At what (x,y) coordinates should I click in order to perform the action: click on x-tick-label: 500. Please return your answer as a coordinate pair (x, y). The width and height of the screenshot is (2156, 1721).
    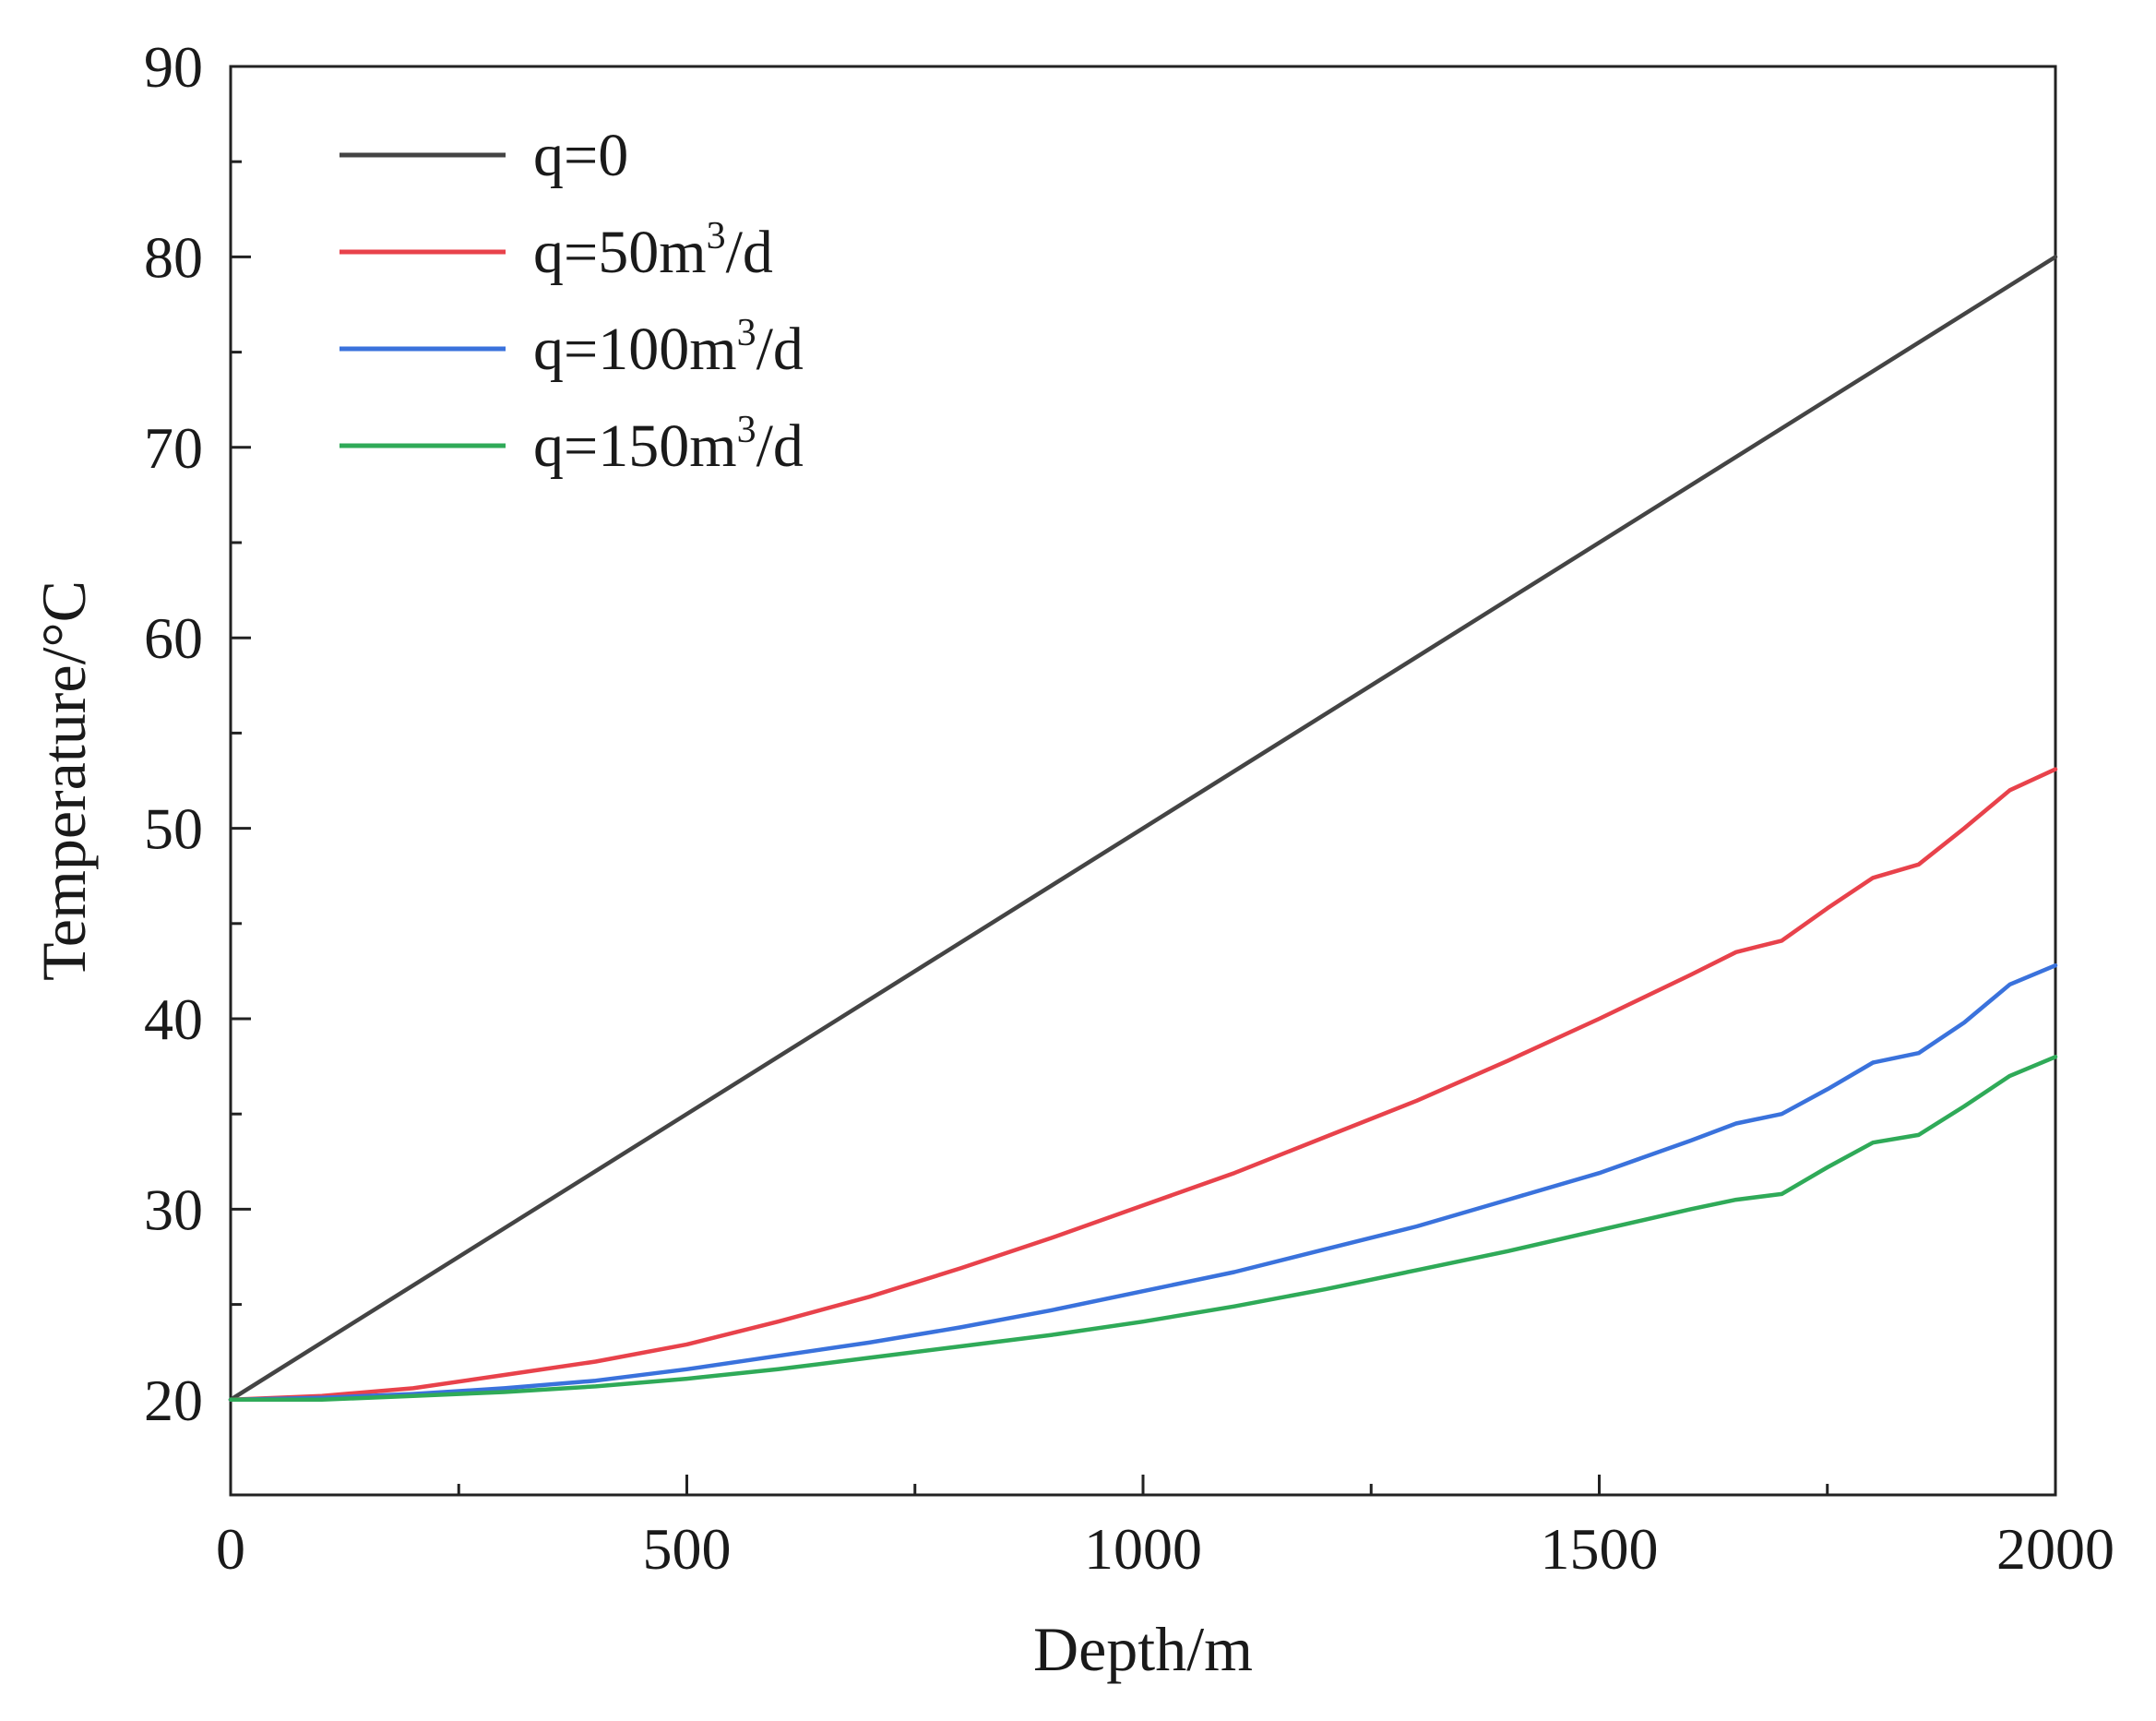
    Looking at the image, I should click on (687, 1549).